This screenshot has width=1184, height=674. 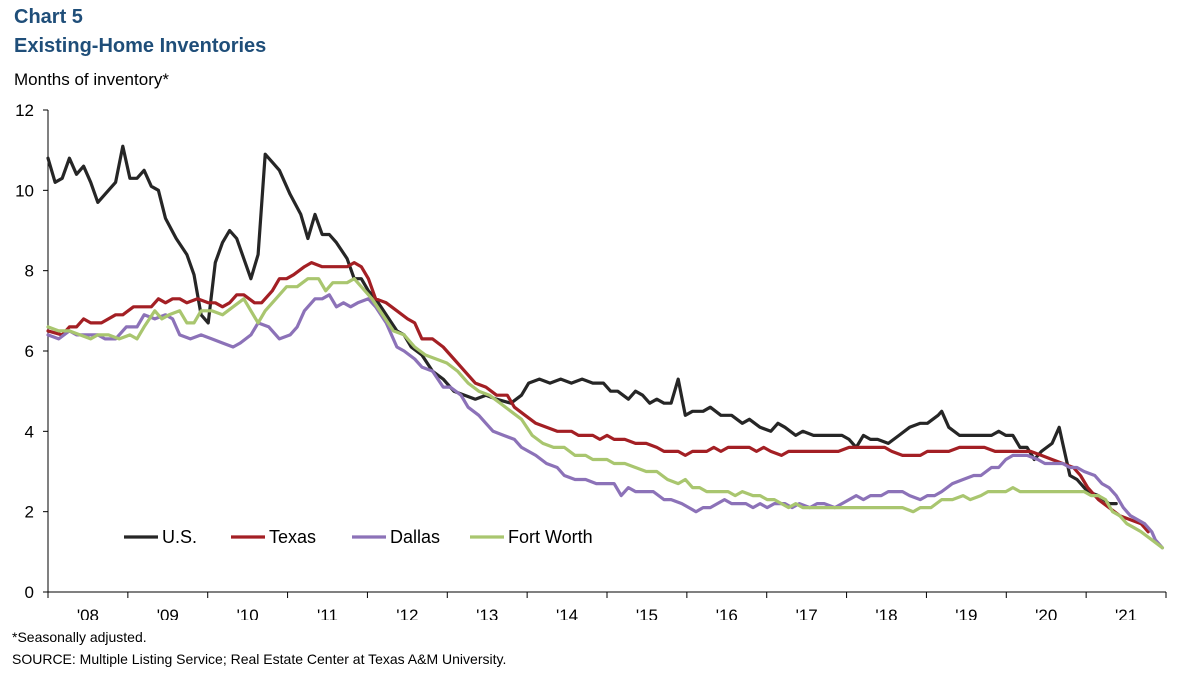 I want to click on legend-label: U.S., so click(x=179, y=537).